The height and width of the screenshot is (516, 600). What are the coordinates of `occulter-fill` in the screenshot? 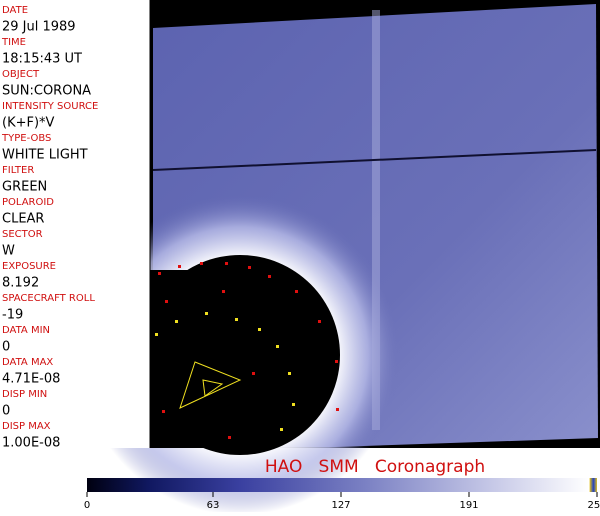 It's located at (195, 359).